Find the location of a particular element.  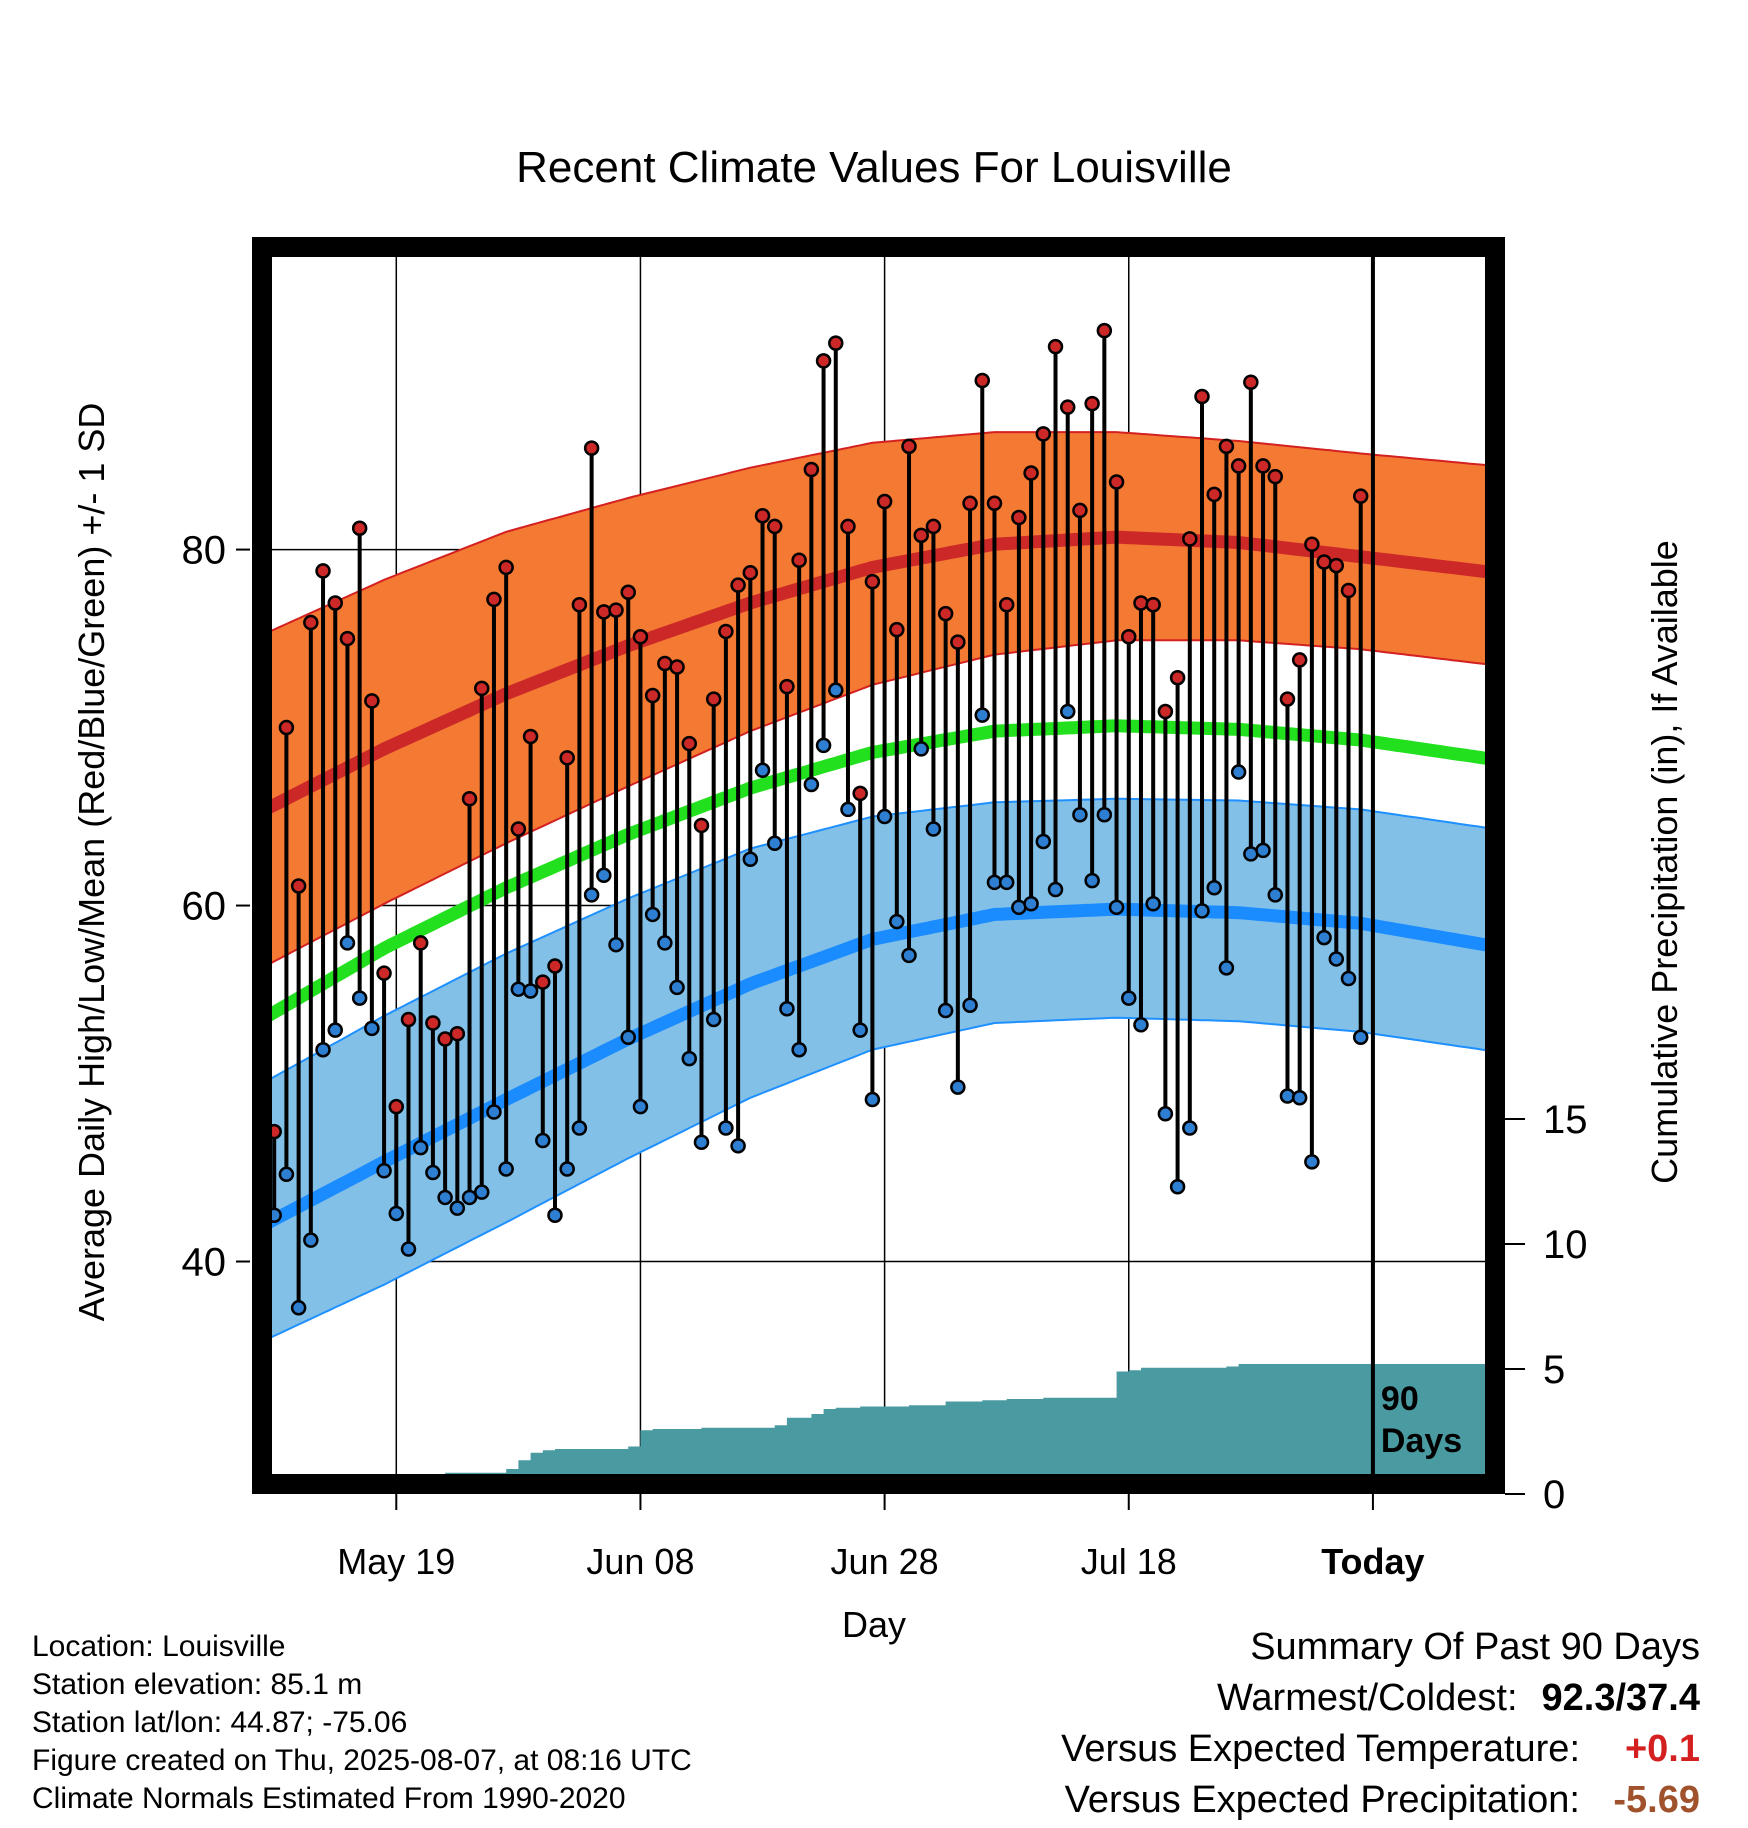

y2-tick-label-1: 5 is located at coordinates (1554, 1370).